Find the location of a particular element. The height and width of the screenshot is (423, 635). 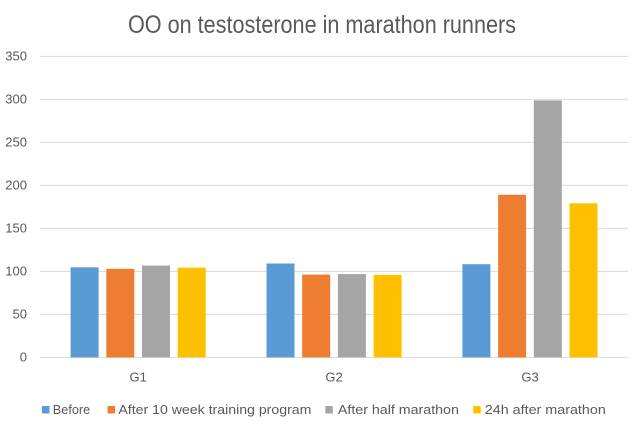

svg-text:OO on testosterone in marathon: OO on testosterone in marathon runners is located at coordinates (322, 25).